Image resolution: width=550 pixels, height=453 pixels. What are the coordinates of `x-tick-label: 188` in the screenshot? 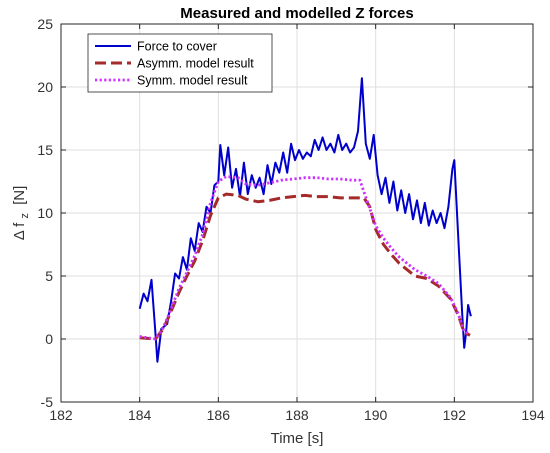 It's located at (297, 415).